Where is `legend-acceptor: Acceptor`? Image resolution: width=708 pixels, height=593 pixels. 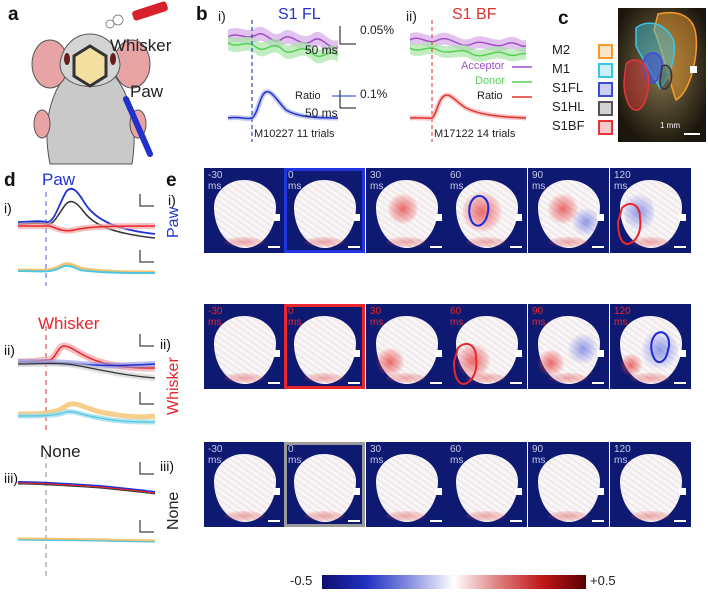
legend-acceptor: Acceptor is located at coordinates (483, 66).